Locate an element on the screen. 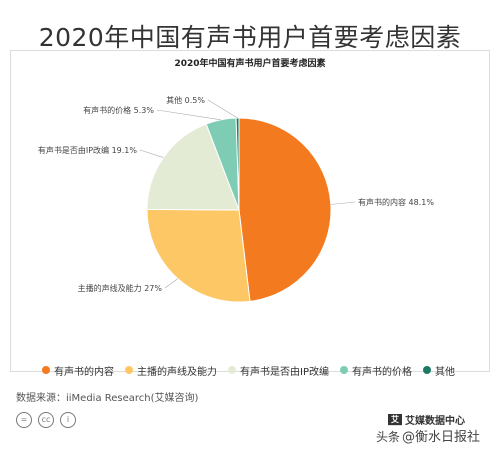 The height and width of the screenshot is (449, 500). watermark-text: @衡水日报社 is located at coordinates (441, 437).